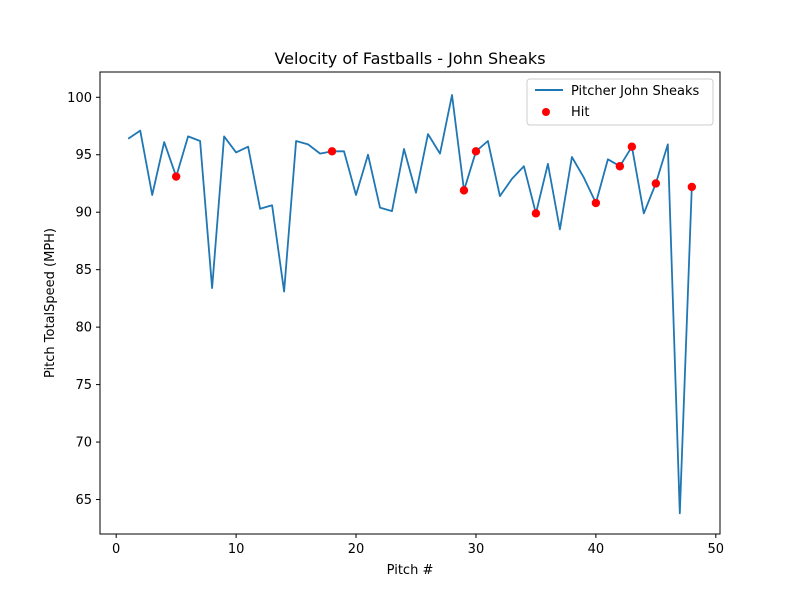 The width and height of the screenshot is (800, 600). Describe the element at coordinates (596, 549) in the screenshot. I see `x-tick-label: 40` at that location.